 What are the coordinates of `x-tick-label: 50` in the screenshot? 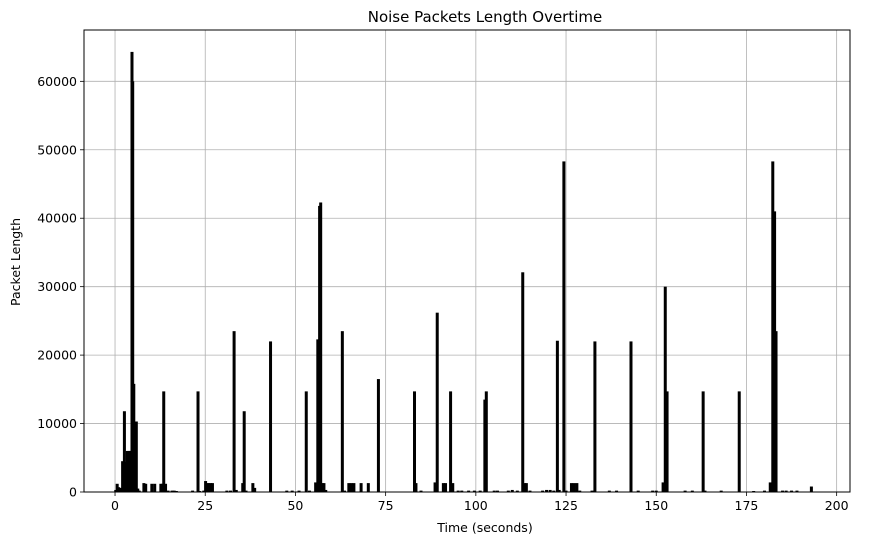 It's located at (295, 505).